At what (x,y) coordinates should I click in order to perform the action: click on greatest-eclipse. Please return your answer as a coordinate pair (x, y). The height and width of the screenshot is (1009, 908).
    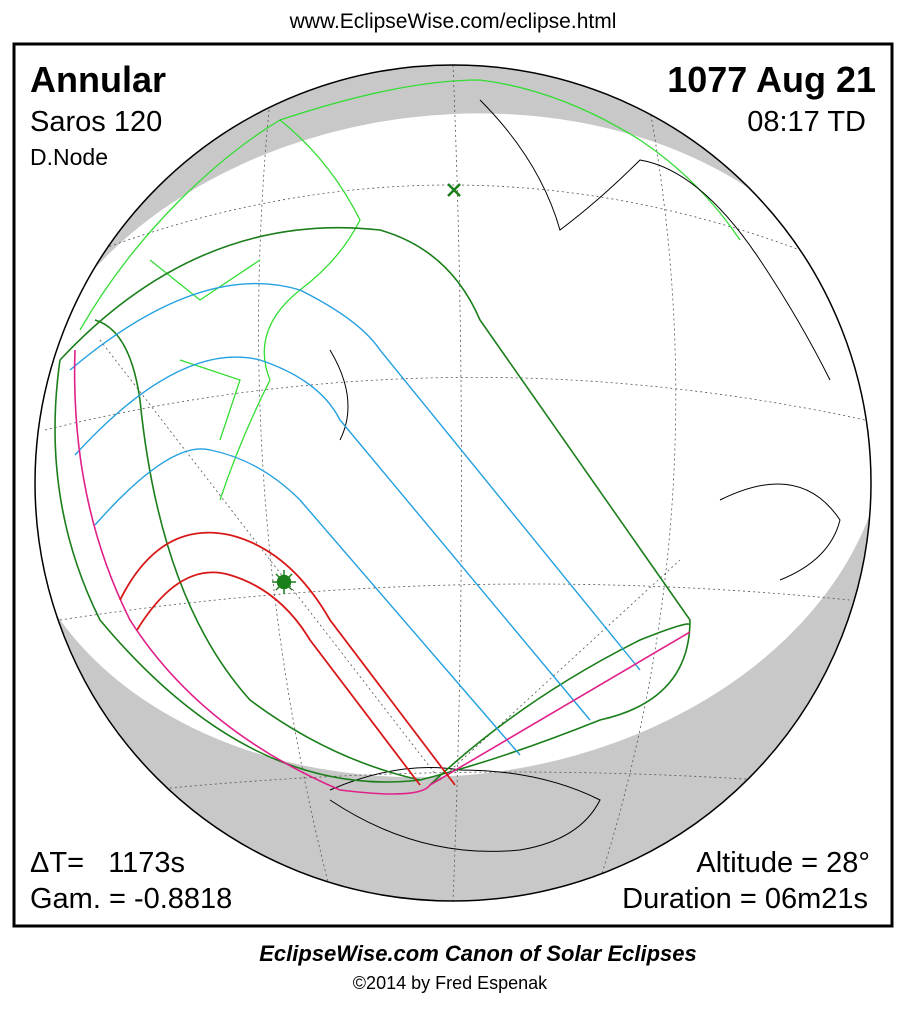
    Looking at the image, I should click on (284, 582).